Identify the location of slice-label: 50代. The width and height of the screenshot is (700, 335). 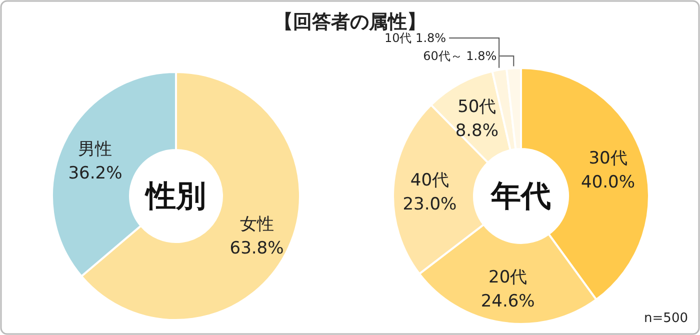
(477, 106).